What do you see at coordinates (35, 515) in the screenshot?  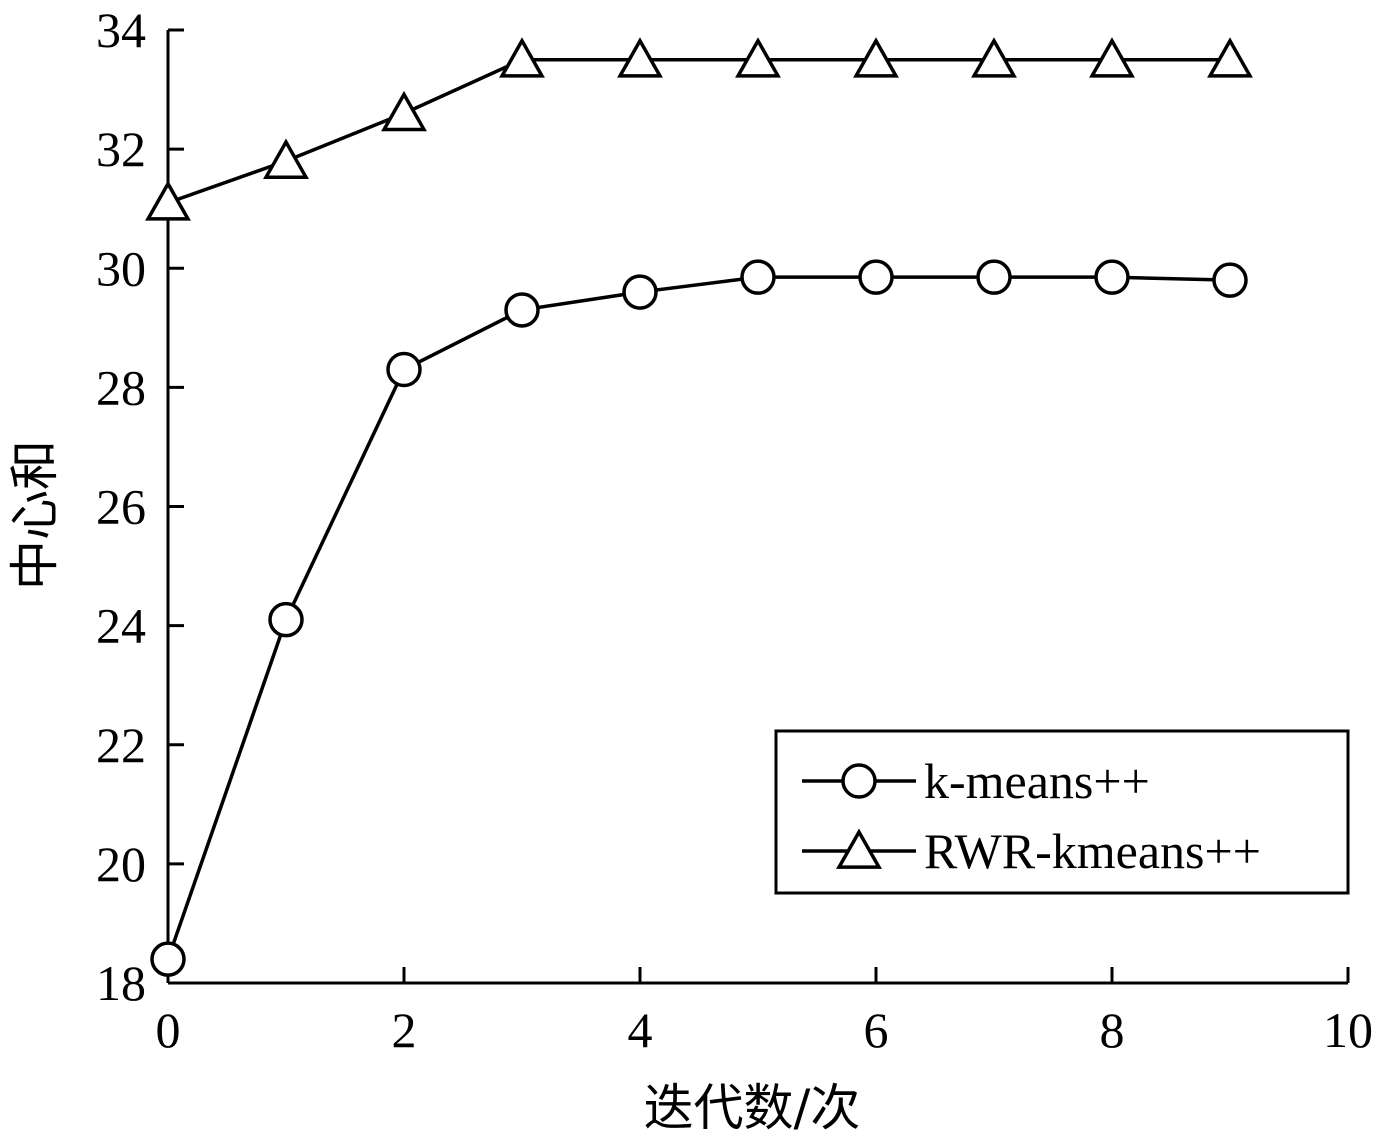 I see `y-axis-title: 中心和` at bounding box center [35, 515].